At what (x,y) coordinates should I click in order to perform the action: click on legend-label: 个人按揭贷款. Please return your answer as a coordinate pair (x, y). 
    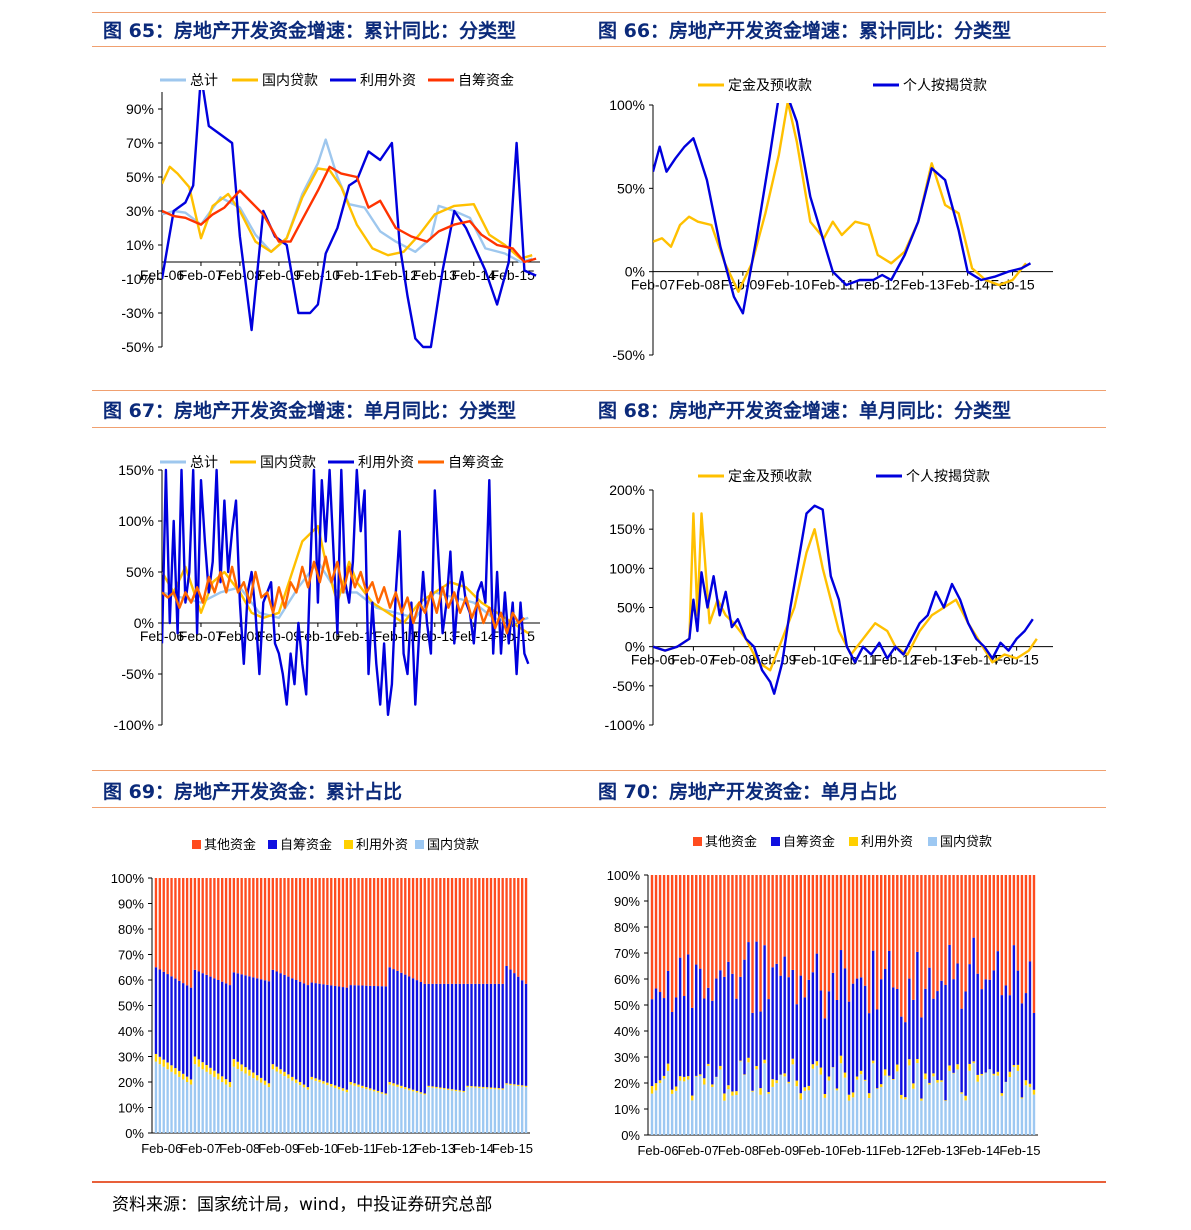
    Looking at the image, I should click on (948, 476).